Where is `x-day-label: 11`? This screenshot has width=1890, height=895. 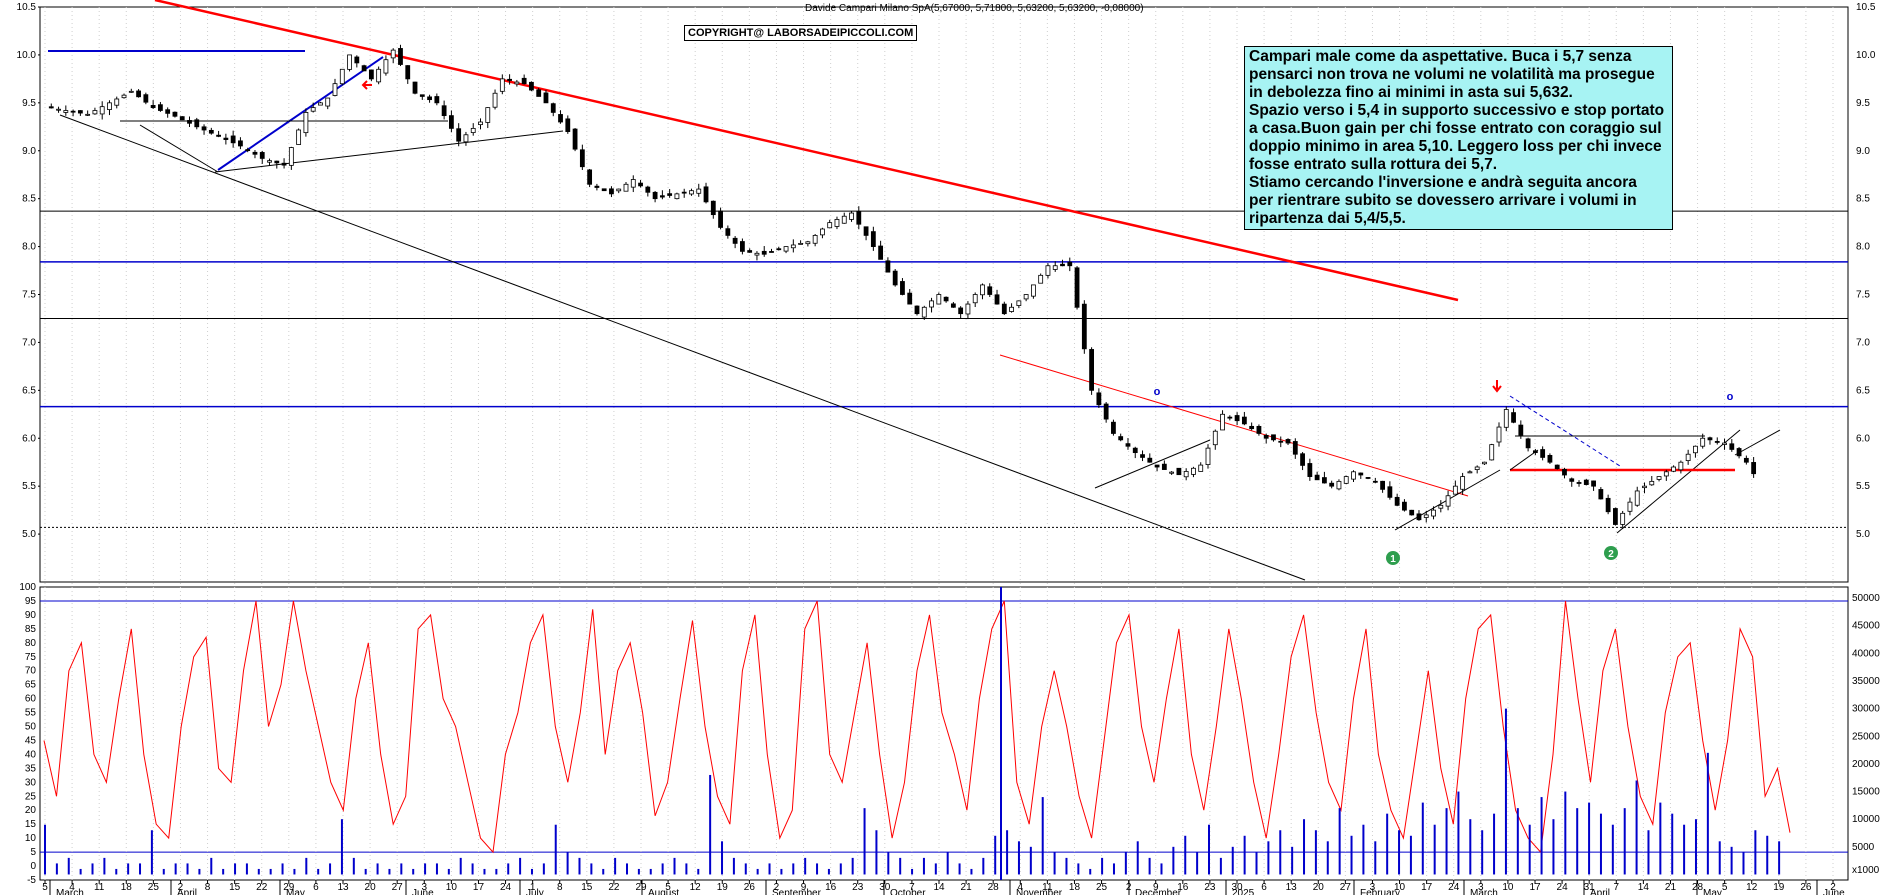 x-day-label: 11 is located at coordinates (99, 887).